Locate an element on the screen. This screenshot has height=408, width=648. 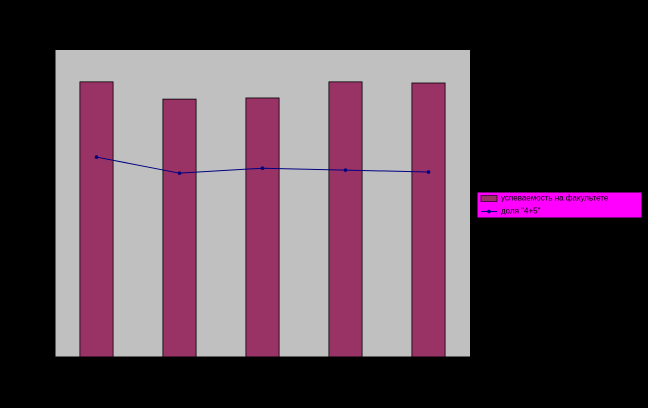
legend-label: успеваемость на факультете is located at coordinates (555, 198).